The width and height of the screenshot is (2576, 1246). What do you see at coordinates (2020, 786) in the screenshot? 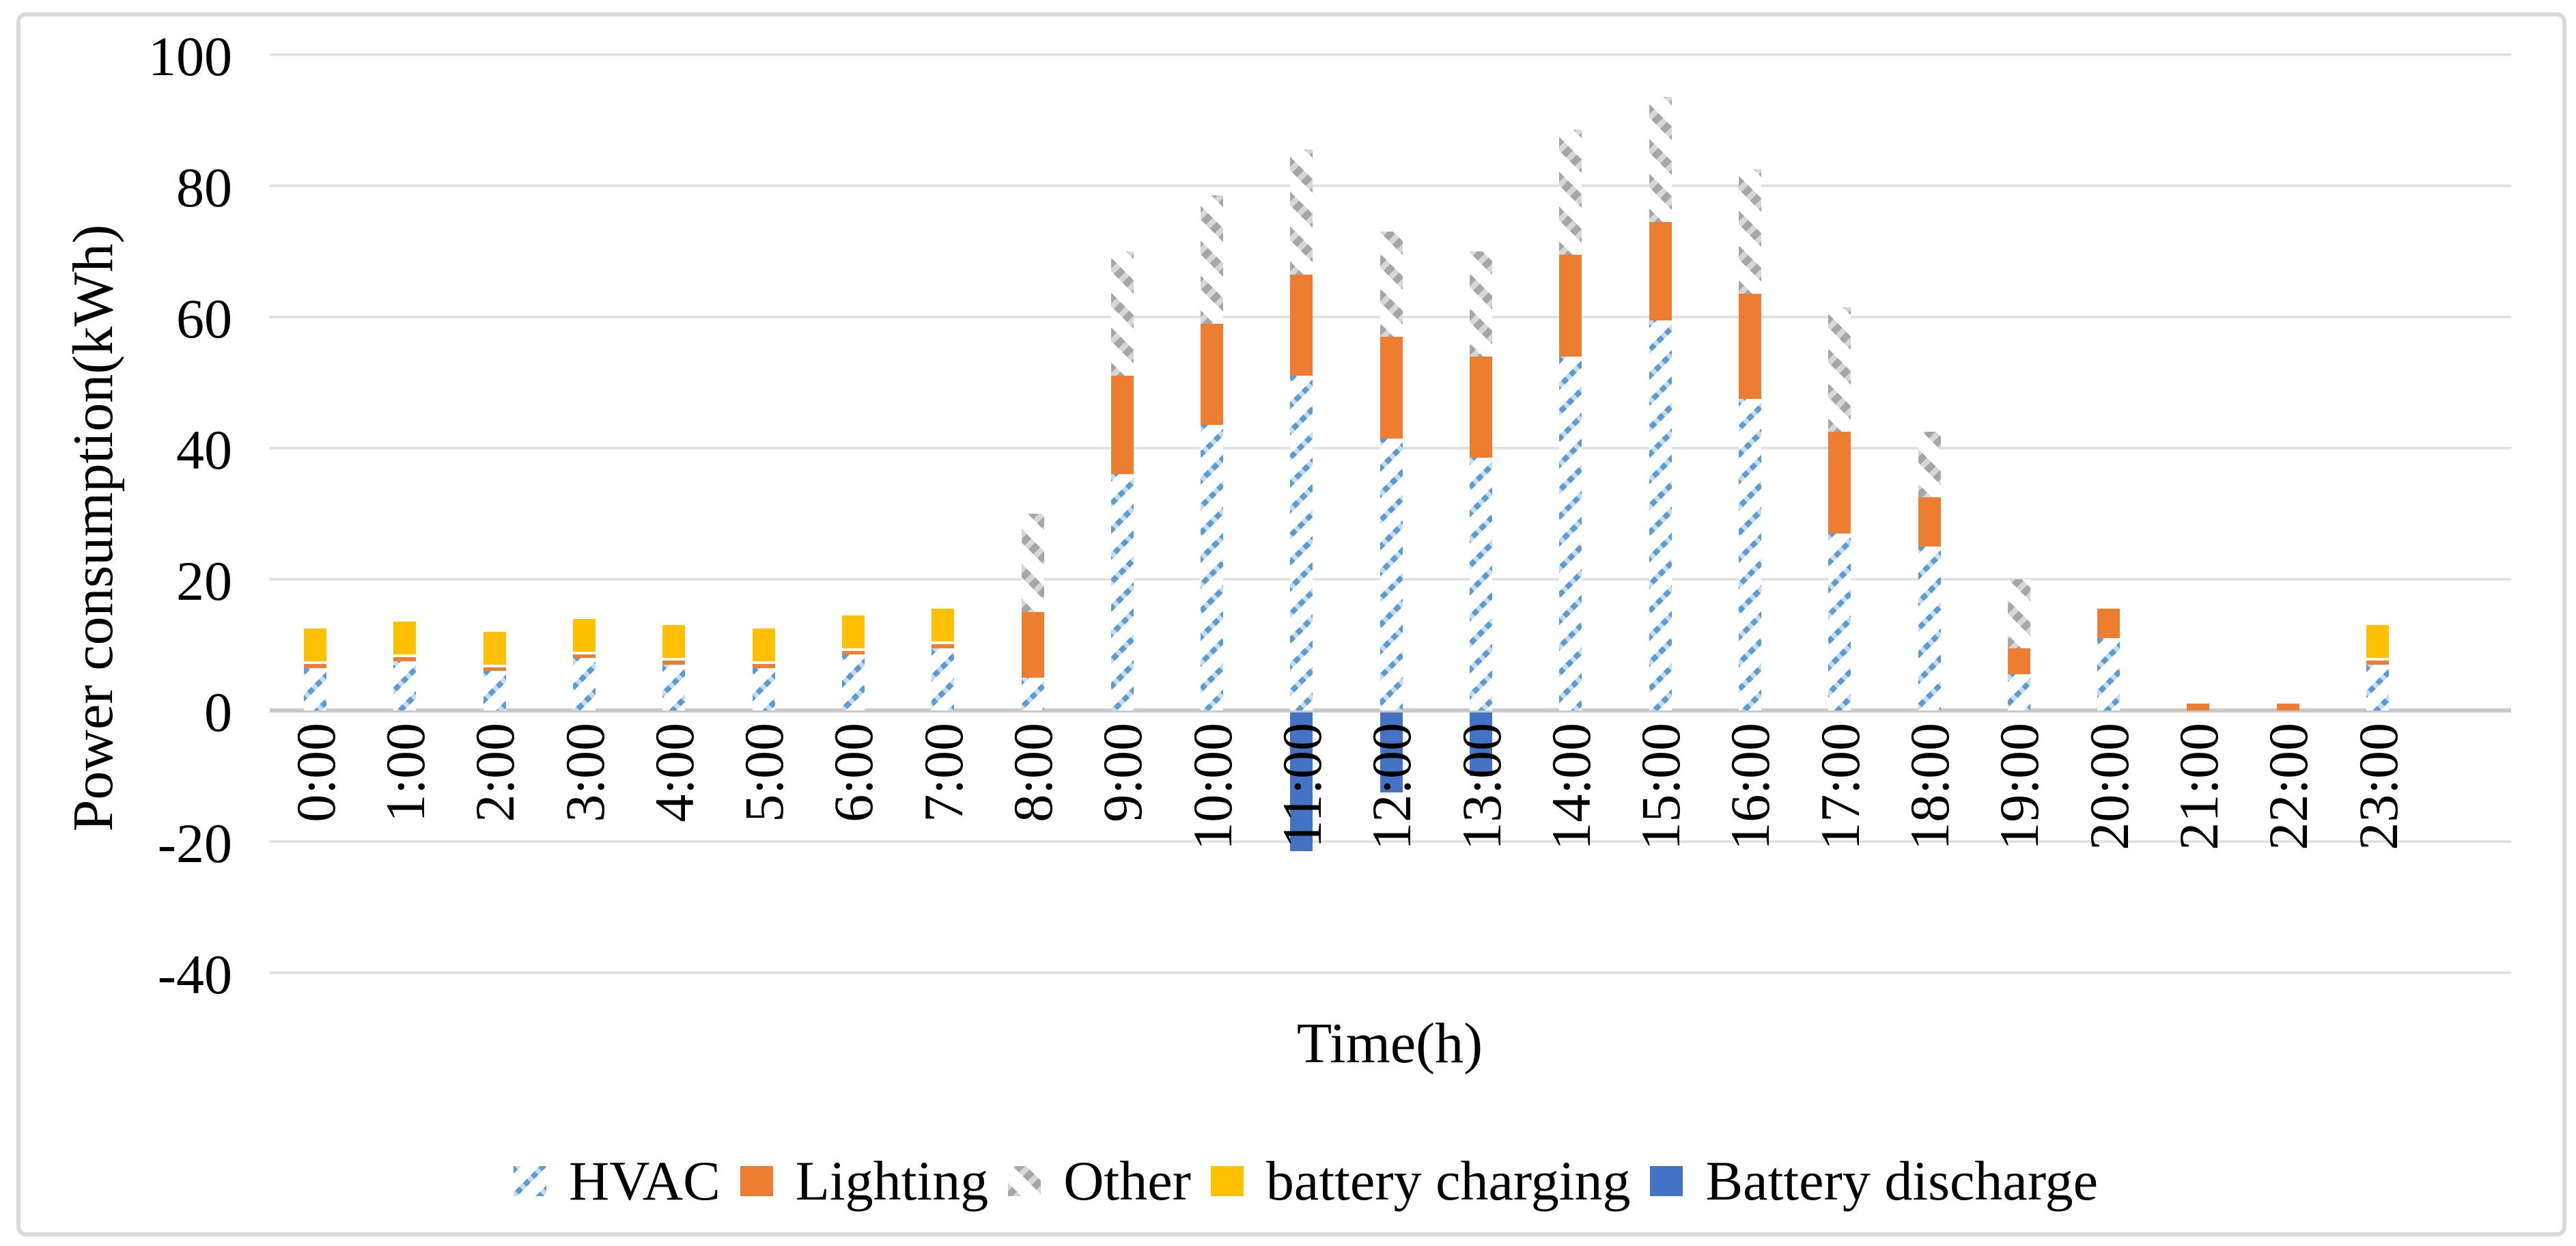
I see `x-tick-label: 19:00` at bounding box center [2020, 786].